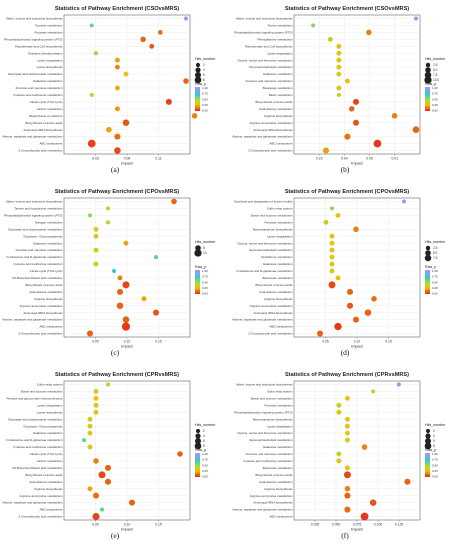 This screenshot has width=463, height=550. I want to click on panel-label: (e), so click(115, 535).